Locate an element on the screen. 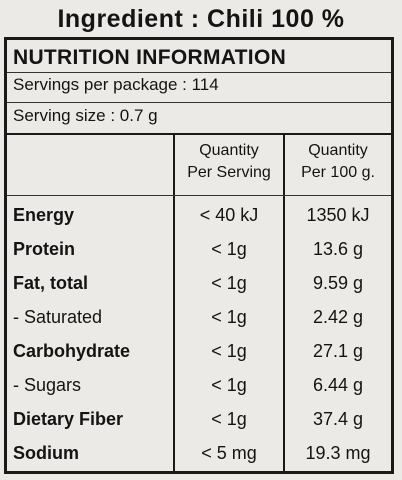  table-row: Dietary Fiber < 1g 37.4 g is located at coordinates (199, 419).